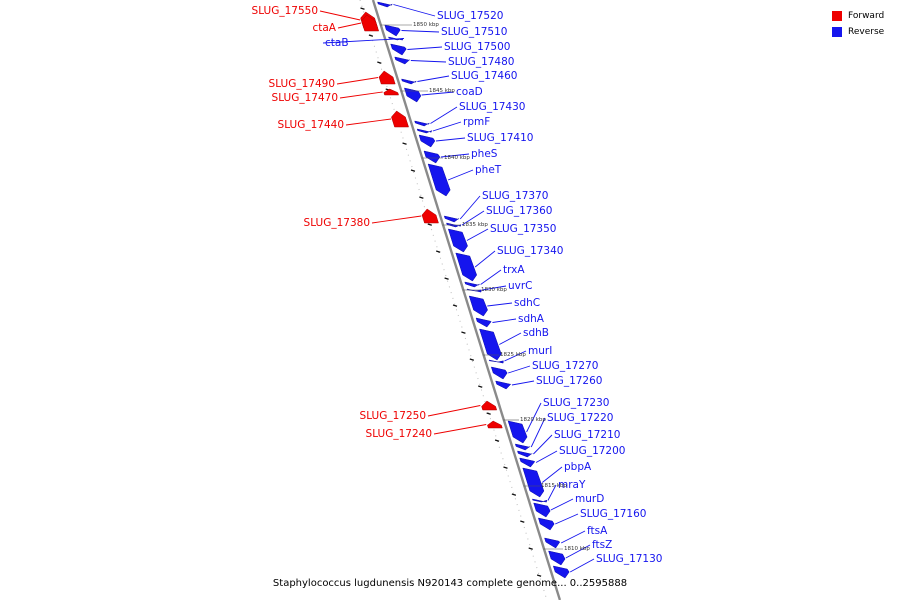  What do you see at coordinates (427, 141) in the screenshot?
I see `SLUG_17410-feature` at bounding box center [427, 141].